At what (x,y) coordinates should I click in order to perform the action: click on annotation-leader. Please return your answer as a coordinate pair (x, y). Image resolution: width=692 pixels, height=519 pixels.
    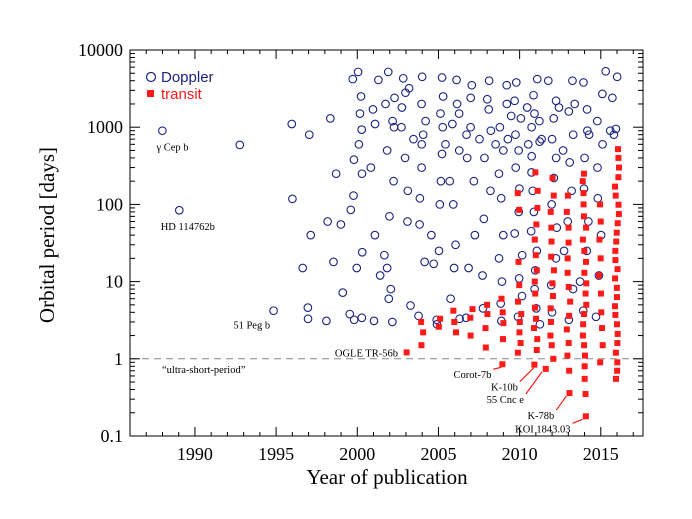
    Looking at the image, I should click on (527, 375).